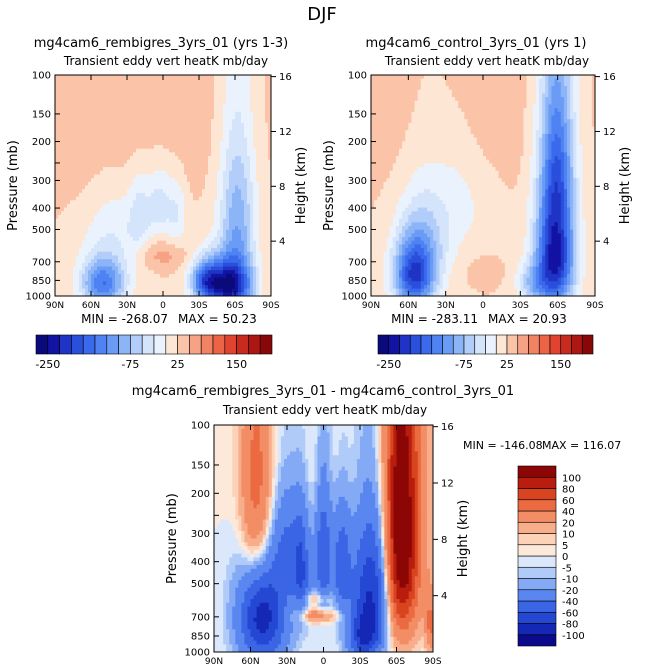  What do you see at coordinates (486, 61) in the screenshot?
I see `panel-2-subtitle: Transient eddy vert heatK mb/day` at bounding box center [486, 61].